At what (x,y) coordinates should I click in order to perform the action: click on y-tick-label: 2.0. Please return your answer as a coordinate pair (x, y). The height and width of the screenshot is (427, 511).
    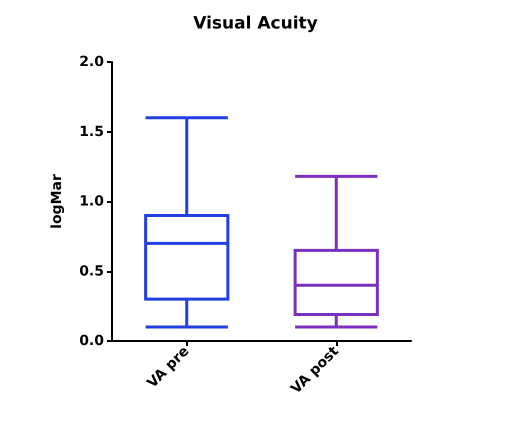
    Looking at the image, I should click on (91, 62).